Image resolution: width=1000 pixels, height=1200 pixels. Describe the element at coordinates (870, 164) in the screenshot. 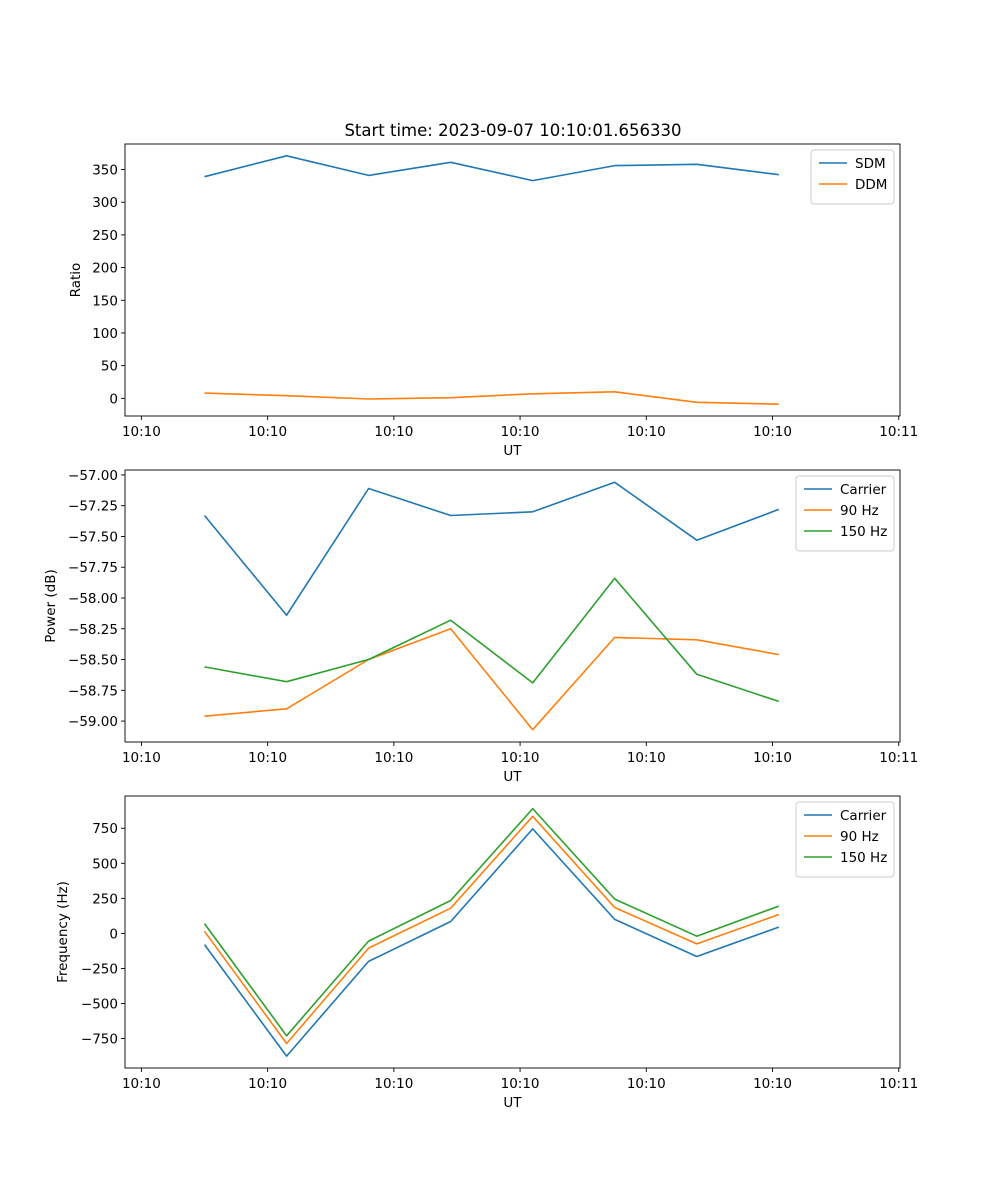

I see `legend-label: SDM` at that location.